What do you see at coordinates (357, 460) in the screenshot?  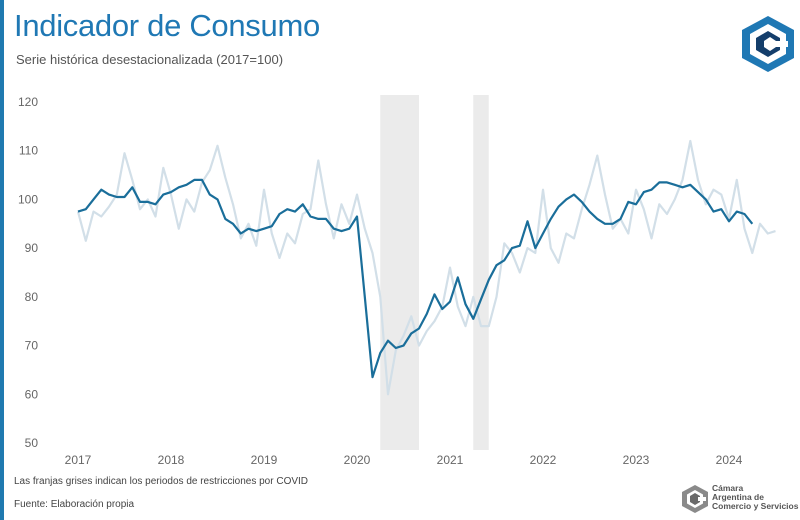 I see `x-tick-label: 2020` at bounding box center [357, 460].